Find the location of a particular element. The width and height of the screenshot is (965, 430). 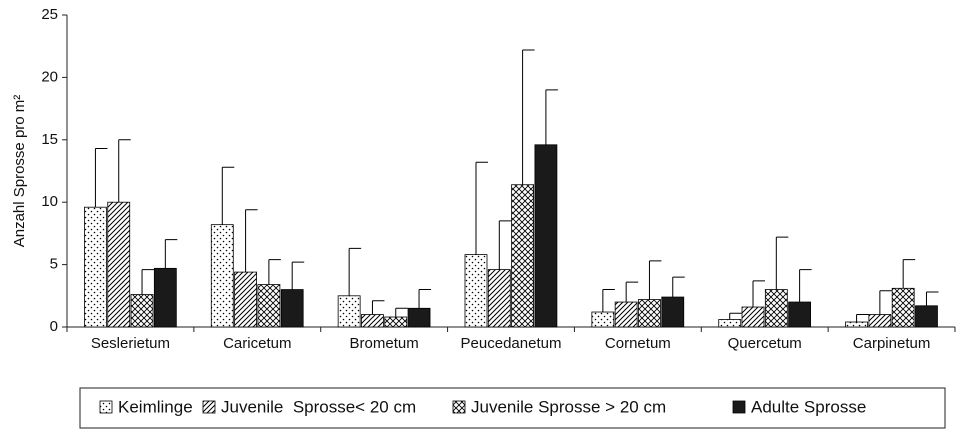

x-tick-label: Brometum is located at coordinates (384, 343).